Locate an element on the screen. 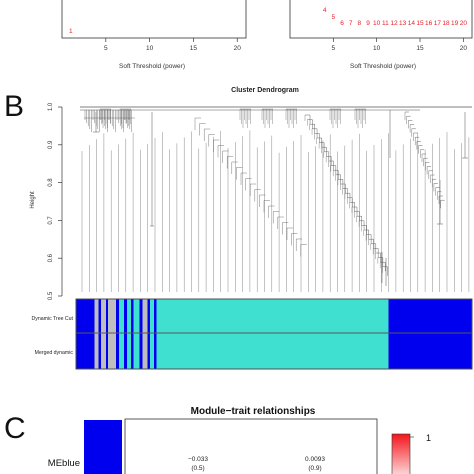 The image size is (474, 474). heatmap-cell-1-p: (0.5) is located at coordinates (197, 468).